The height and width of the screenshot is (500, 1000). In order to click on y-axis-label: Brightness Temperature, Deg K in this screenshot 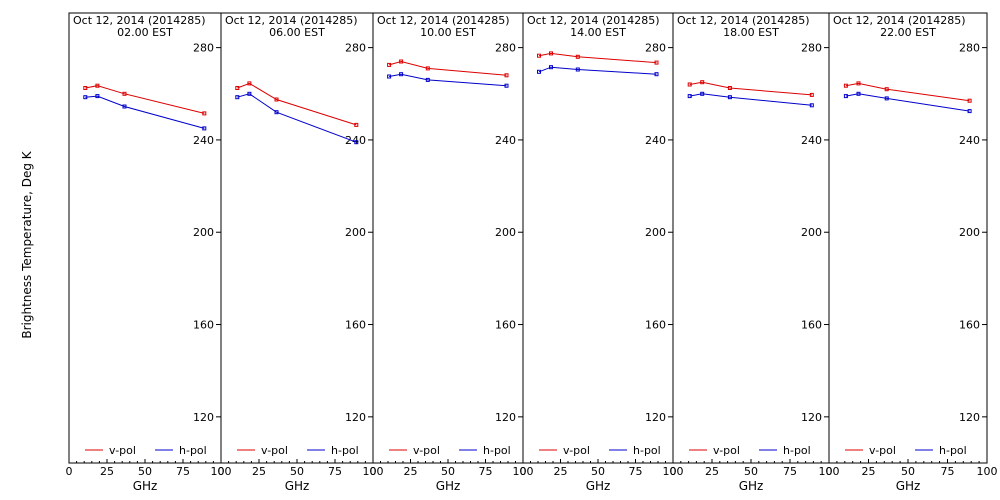, I will do `click(27, 244)`.